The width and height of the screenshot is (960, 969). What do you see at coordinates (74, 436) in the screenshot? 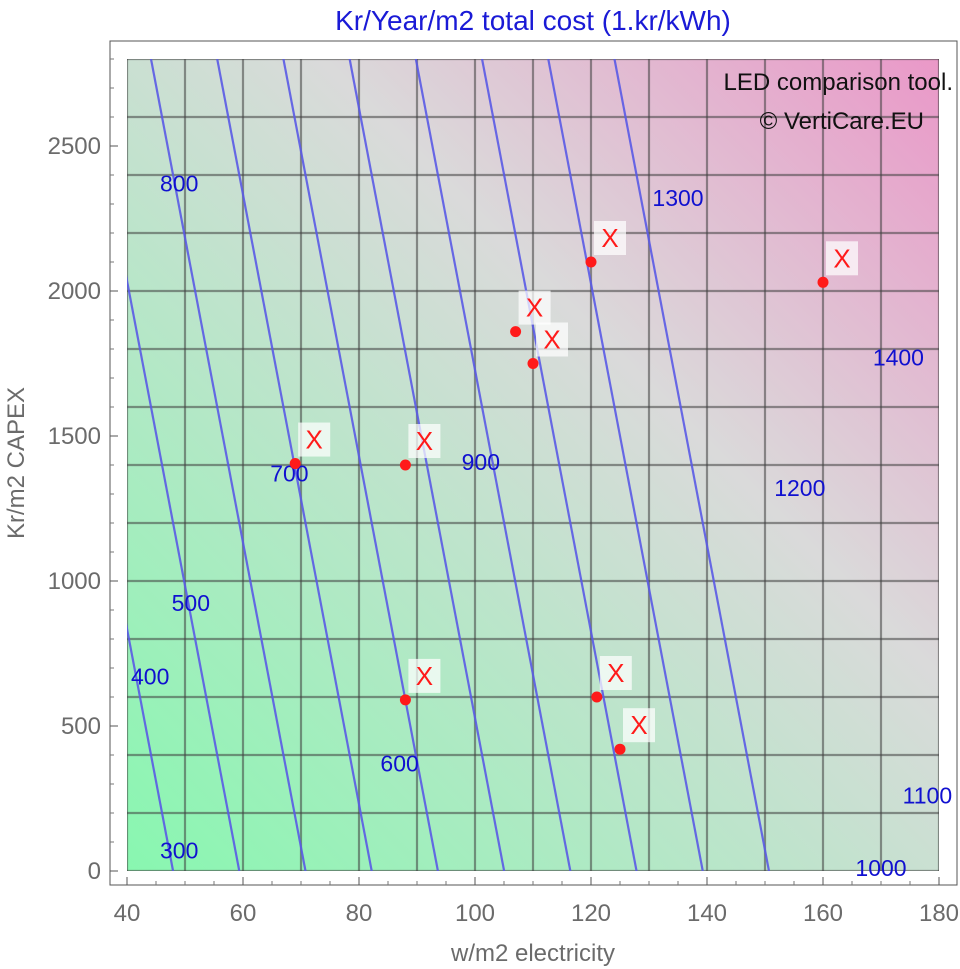
I see `y-tick-label: 1500` at bounding box center [74, 436].